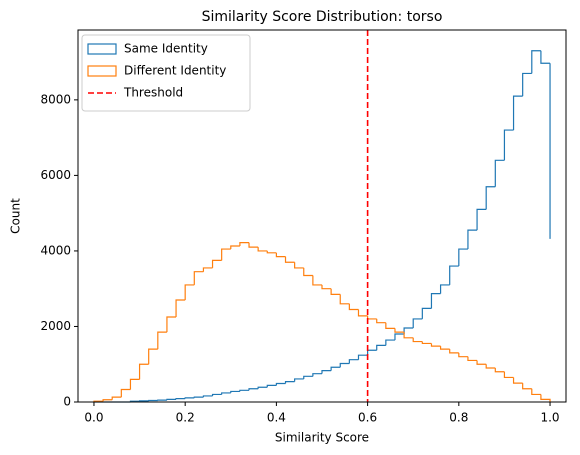 Image resolution: width=580 pixels, height=455 pixels. I want to click on legend-box, so click(166, 73).